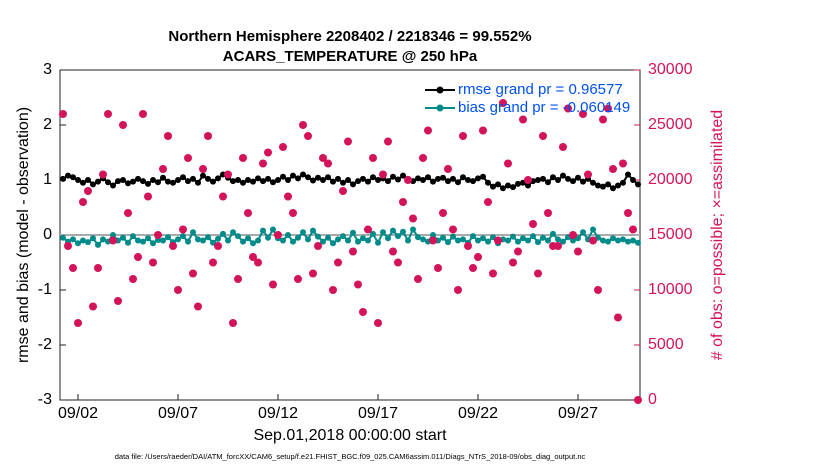 This screenshot has height=470, width=830. Describe the element at coordinates (45, 344) in the screenshot. I see `y-tick-label: -2` at that location.